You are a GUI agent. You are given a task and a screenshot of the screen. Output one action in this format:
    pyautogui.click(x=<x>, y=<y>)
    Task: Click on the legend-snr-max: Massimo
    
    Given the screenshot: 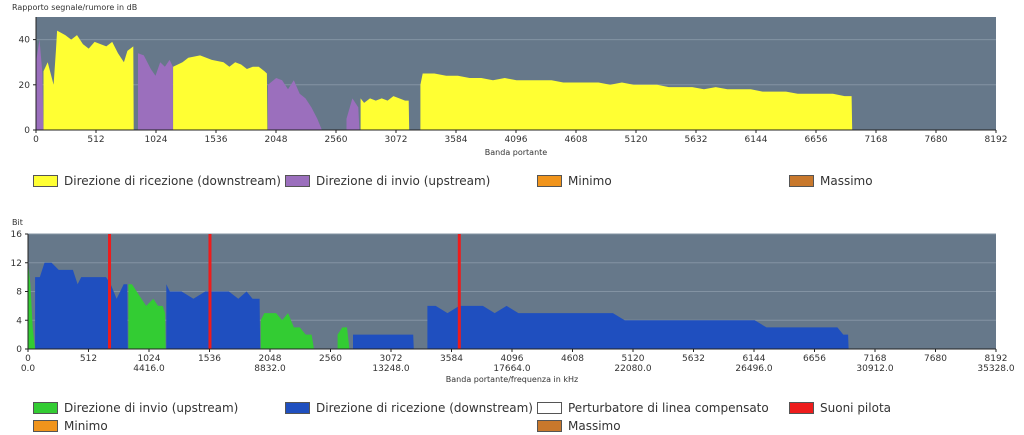 What is the action you would take?
    pyautogui.click(x=831, y=181)
    